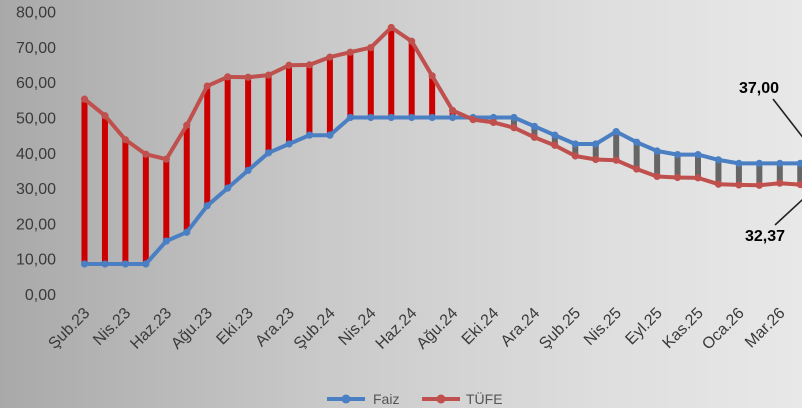 This screenshot has width=802, height=408. Describe the element at coordinates (441, 399) in the screenshot. I see `legend-marker-tufe` at that location.